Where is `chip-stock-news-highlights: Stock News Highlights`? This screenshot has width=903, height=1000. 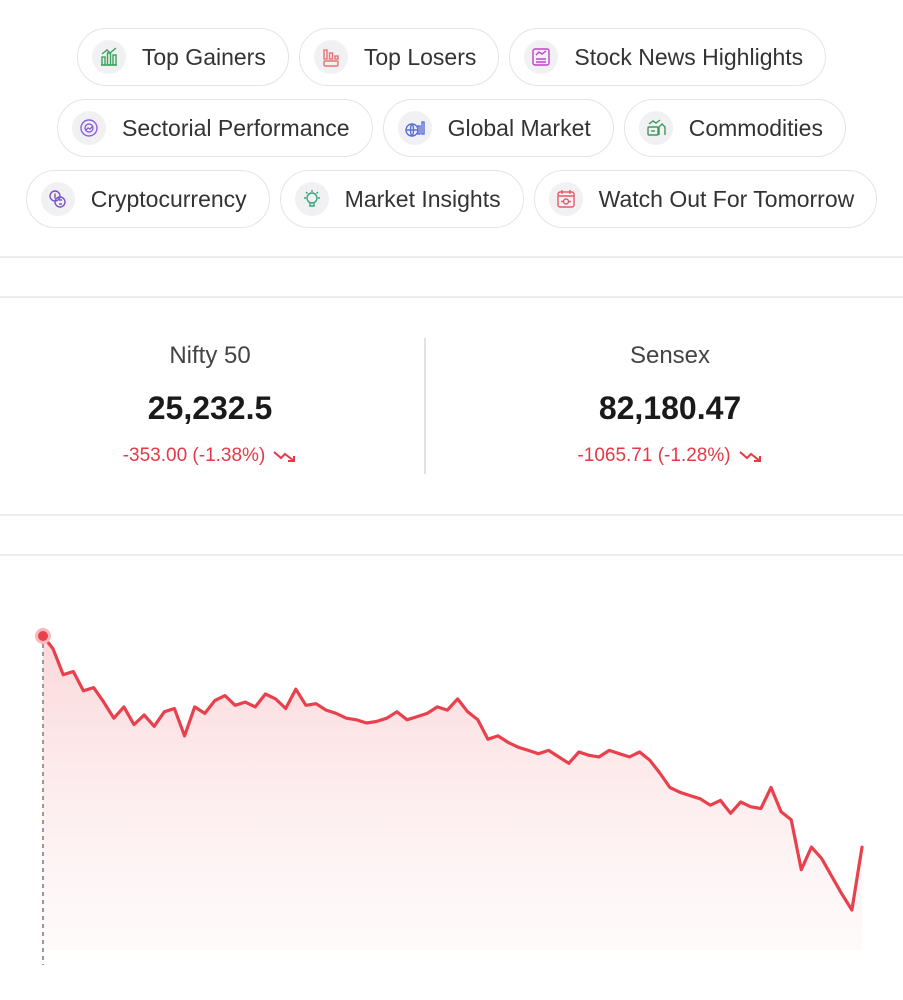
chip-stock-news-highlights: Stock News Highlights is located at coordinates (668, 57).